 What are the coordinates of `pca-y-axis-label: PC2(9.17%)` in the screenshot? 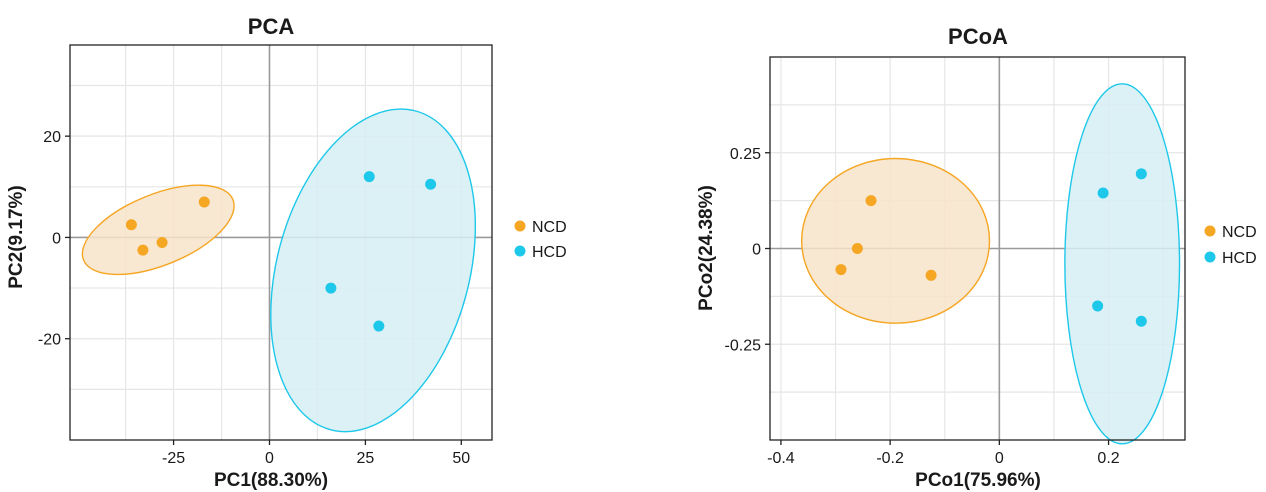 It's located at (16, 237).